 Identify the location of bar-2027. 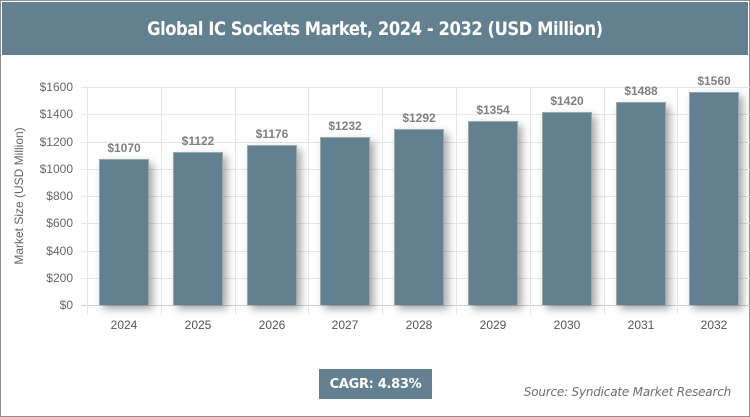
(345, 221).